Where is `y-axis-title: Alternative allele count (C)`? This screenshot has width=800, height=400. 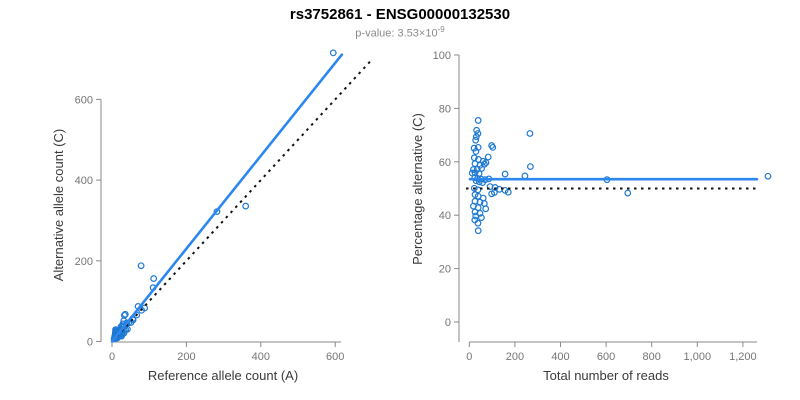
y-axis-title: Alternative allele count (C) is located at coordinates (58, 205).